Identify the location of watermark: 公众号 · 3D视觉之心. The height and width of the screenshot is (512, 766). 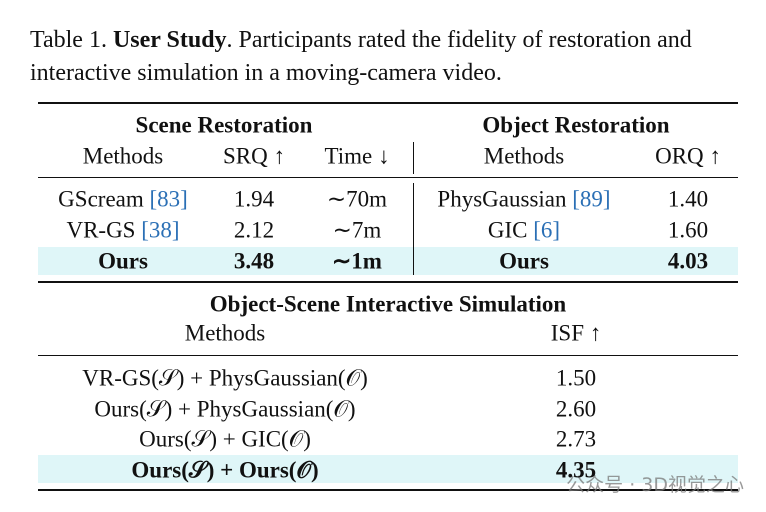
(655, 485).